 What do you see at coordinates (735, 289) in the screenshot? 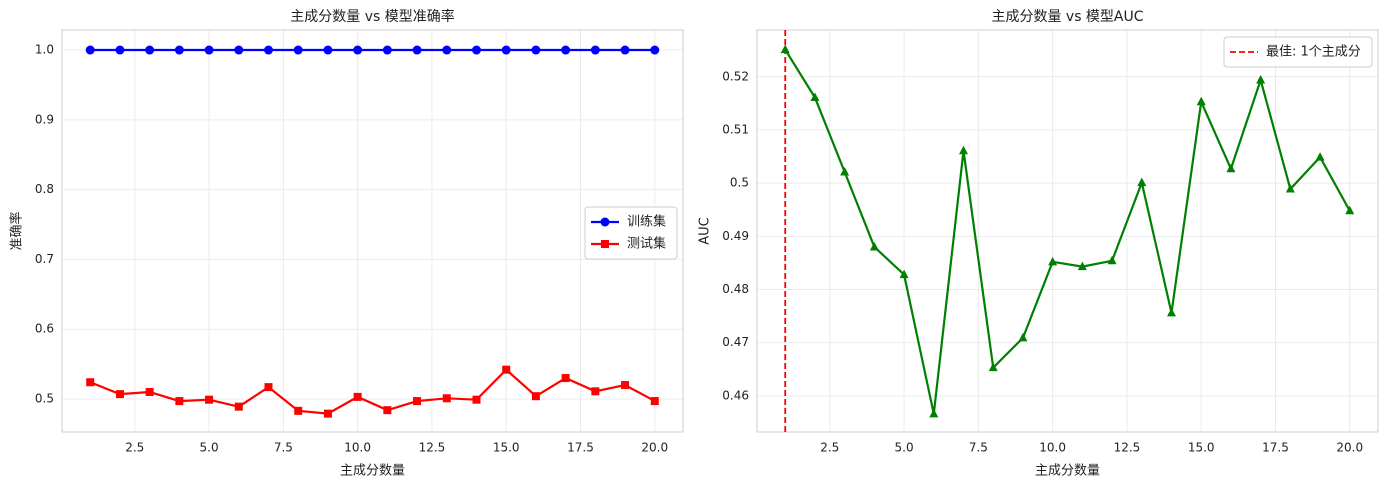
I see `y-tick-label: 0.48` at bounding box center [735, 289].